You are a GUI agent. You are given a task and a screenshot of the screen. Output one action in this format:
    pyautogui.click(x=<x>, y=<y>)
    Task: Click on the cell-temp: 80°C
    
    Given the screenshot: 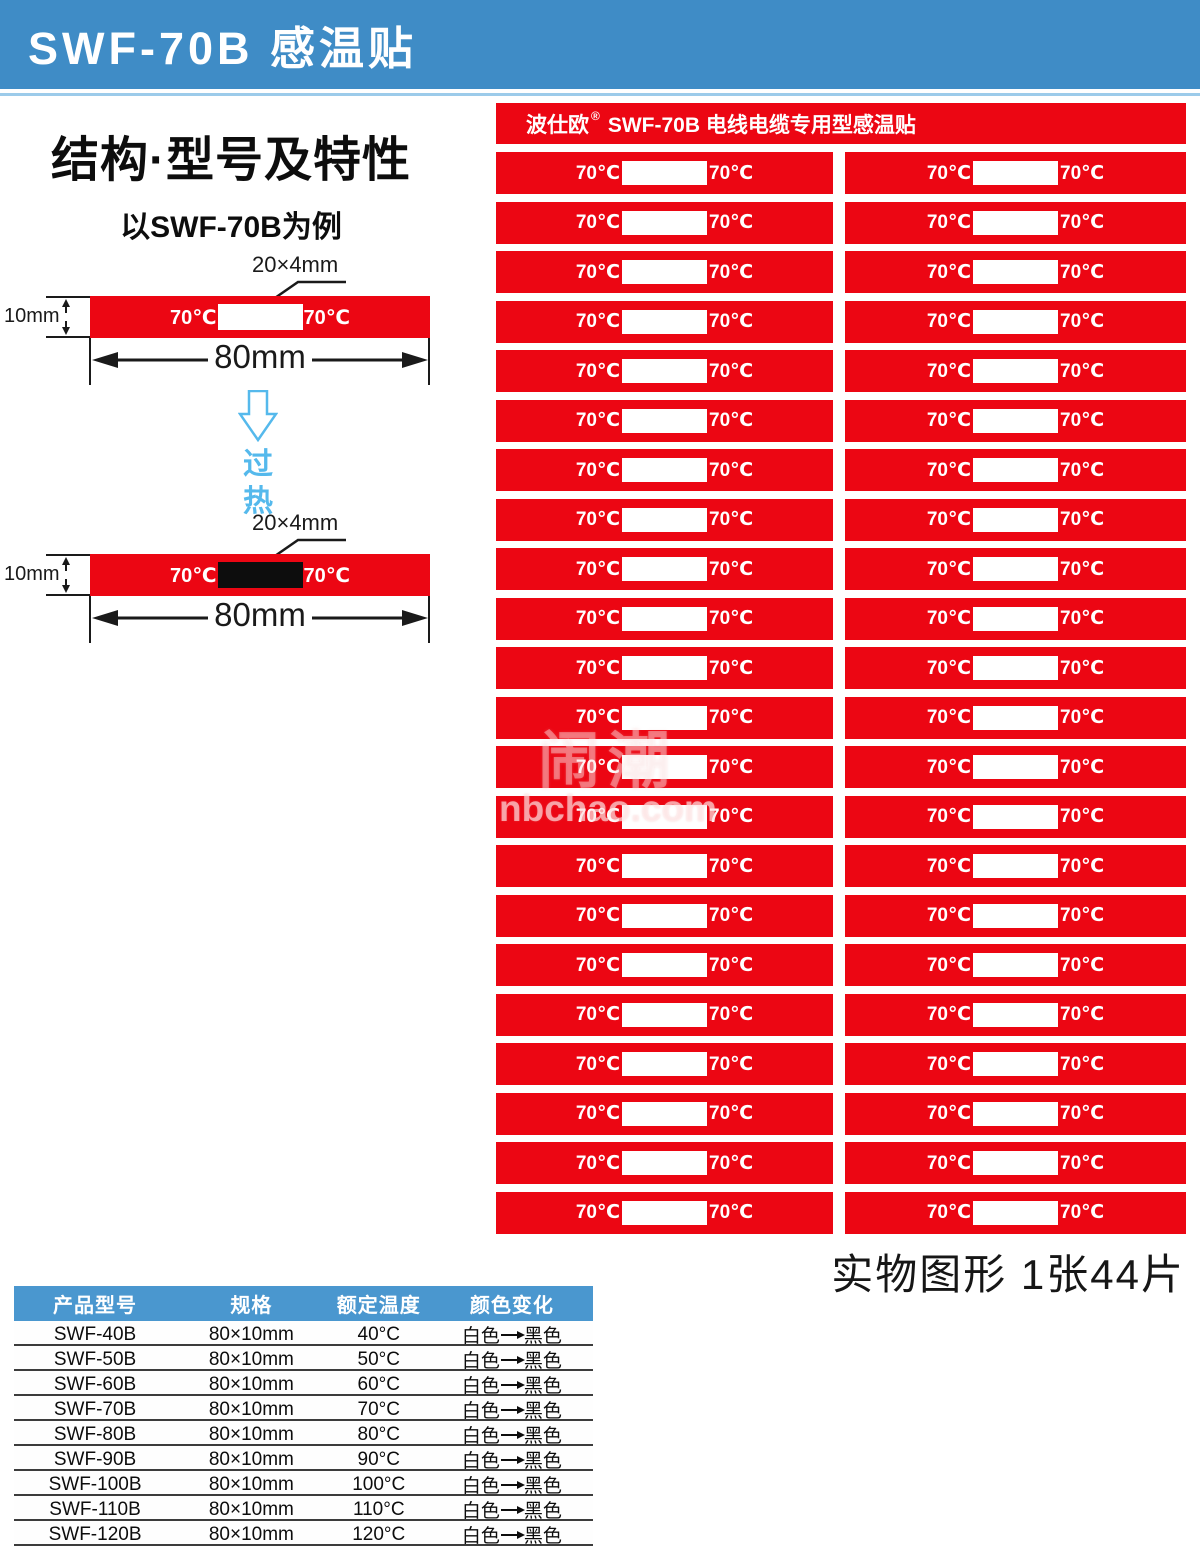 What is the action you would take?
    pyautogui.click(x=378, y=1434)
    